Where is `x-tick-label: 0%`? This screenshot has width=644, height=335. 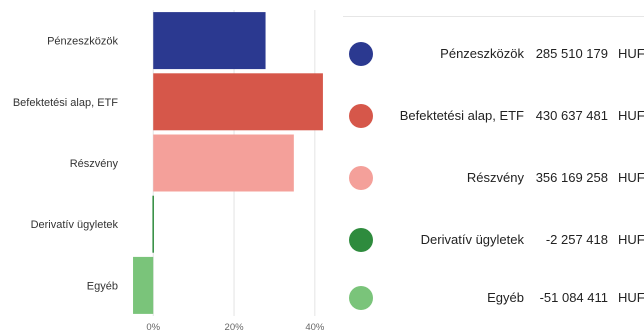
x-tick-label: 0% is located at coordinates (153, 327).